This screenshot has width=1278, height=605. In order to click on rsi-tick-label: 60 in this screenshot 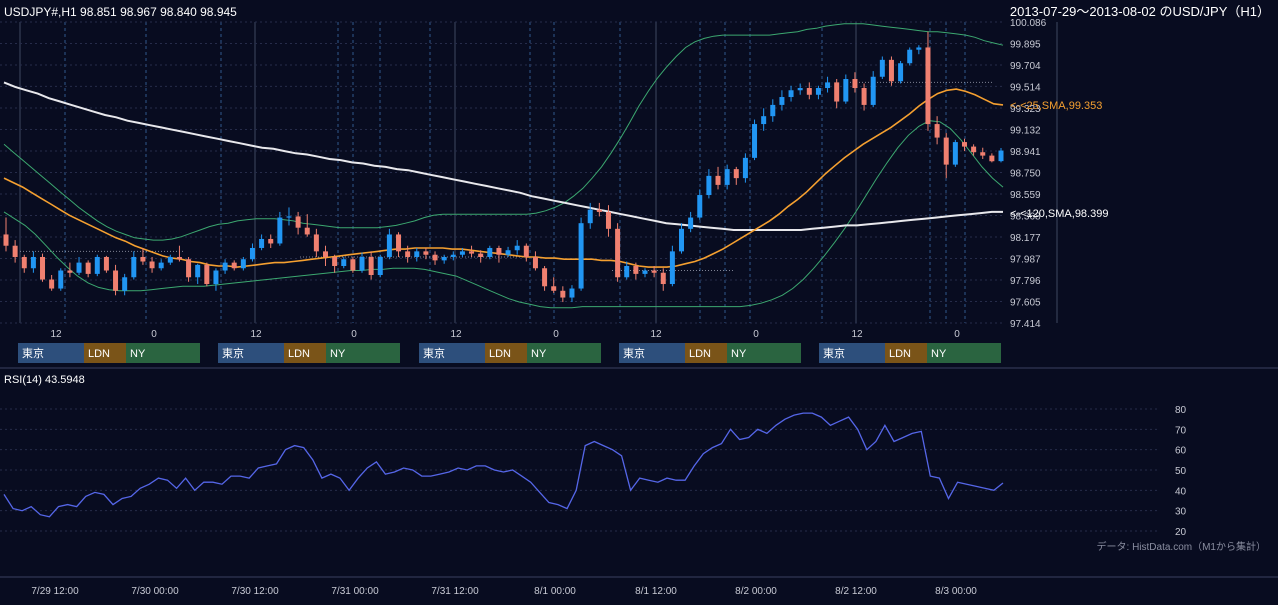, I will do `click(1181, 451)`.